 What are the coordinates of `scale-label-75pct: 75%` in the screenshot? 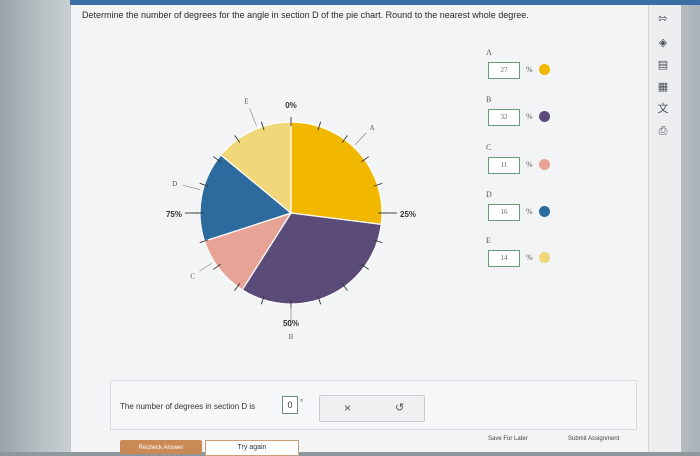 It's located at (174, 214).